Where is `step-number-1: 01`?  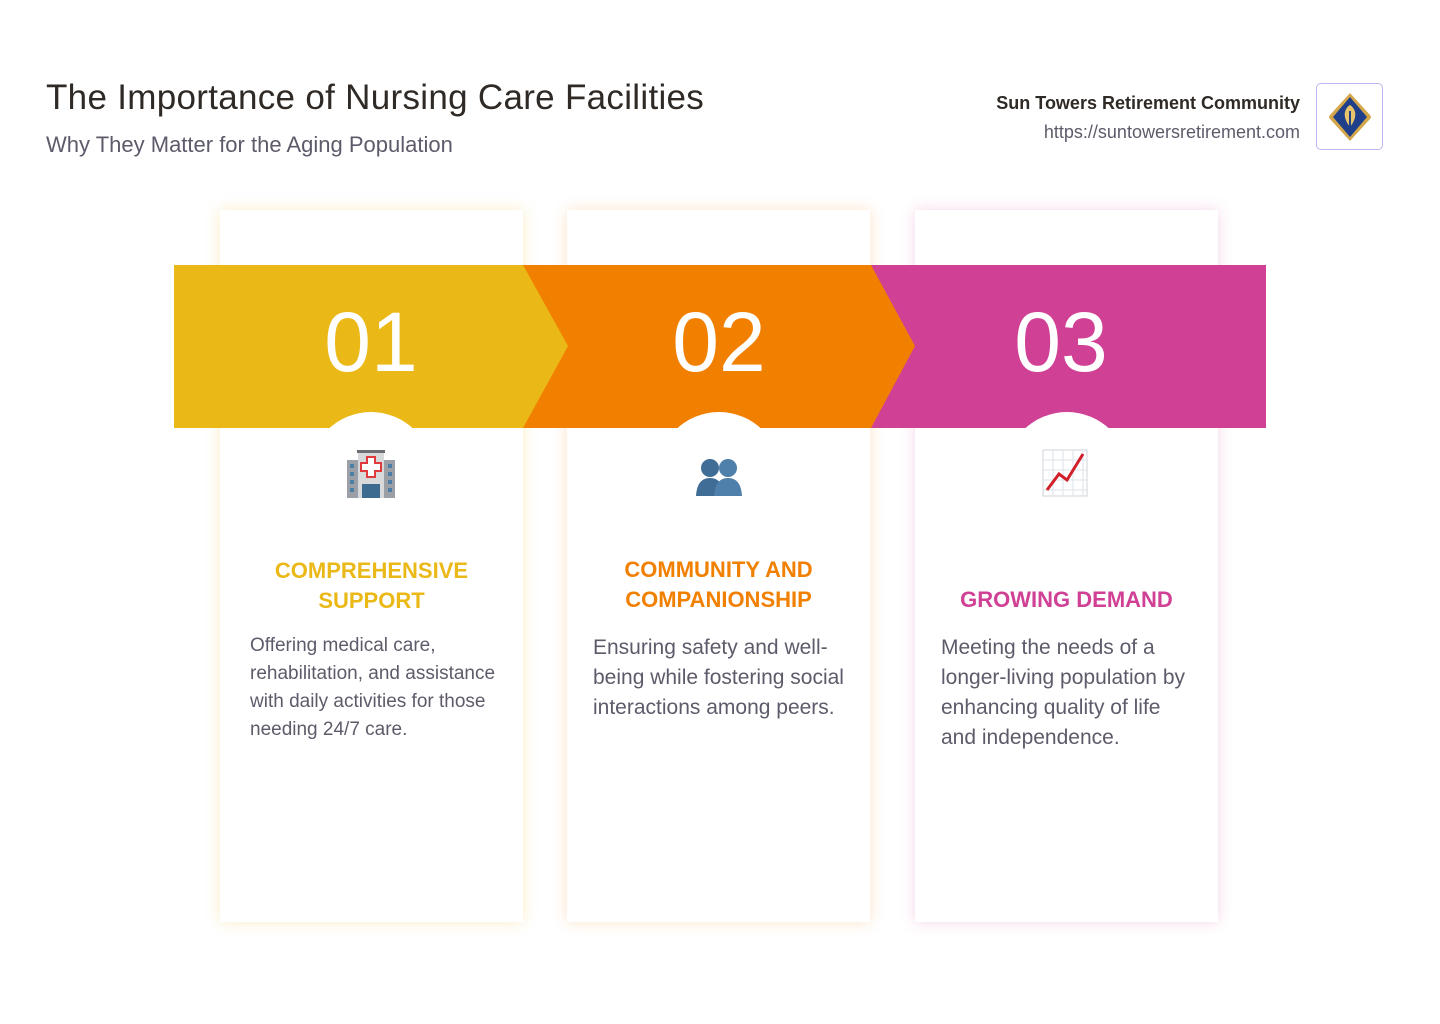
step-number-1: 01 is located at coordinates (371, 342).